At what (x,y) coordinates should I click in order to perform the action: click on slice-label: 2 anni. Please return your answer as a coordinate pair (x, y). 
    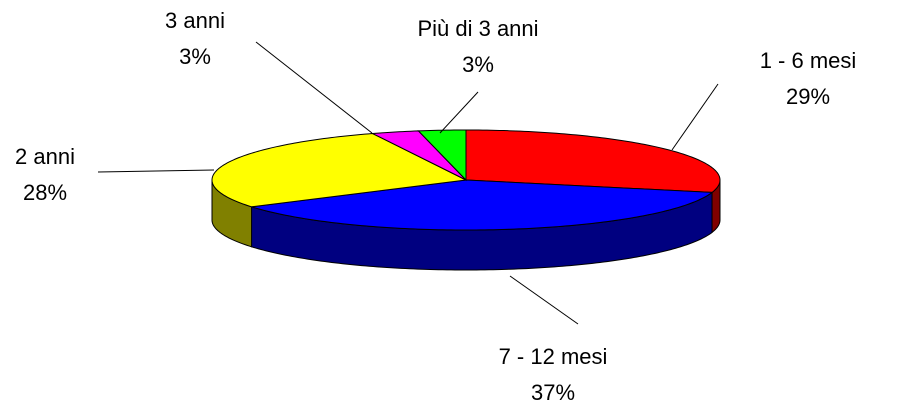
    Looking at the image, I should click on (45, 156).